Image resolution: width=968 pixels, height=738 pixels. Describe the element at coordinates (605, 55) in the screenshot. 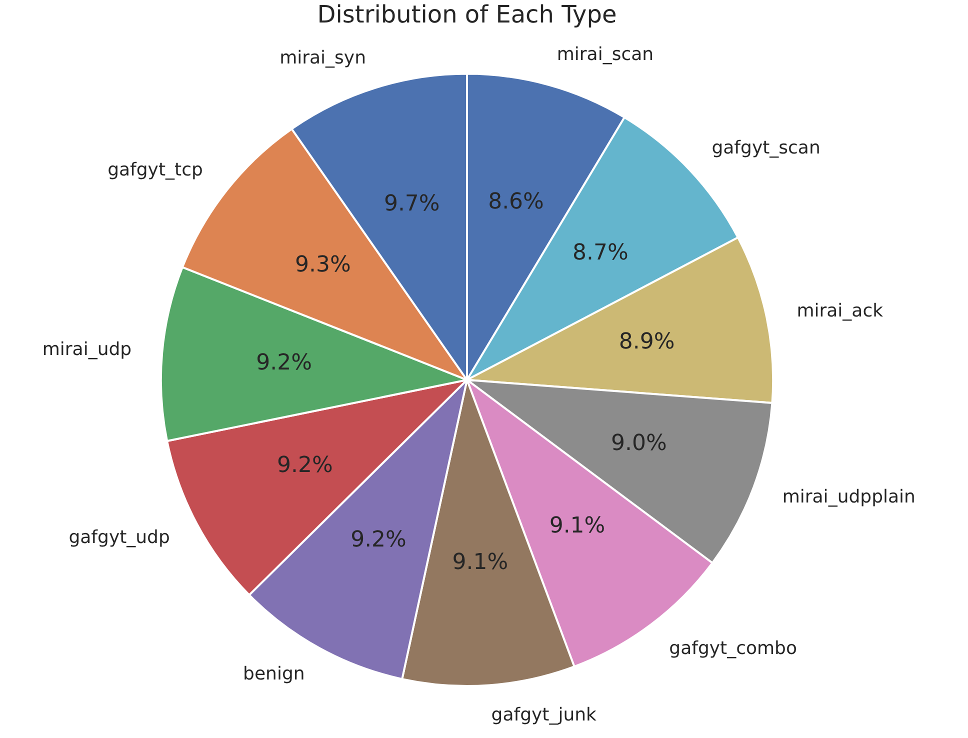

I see `slice-label: mirai_scan` at that location.